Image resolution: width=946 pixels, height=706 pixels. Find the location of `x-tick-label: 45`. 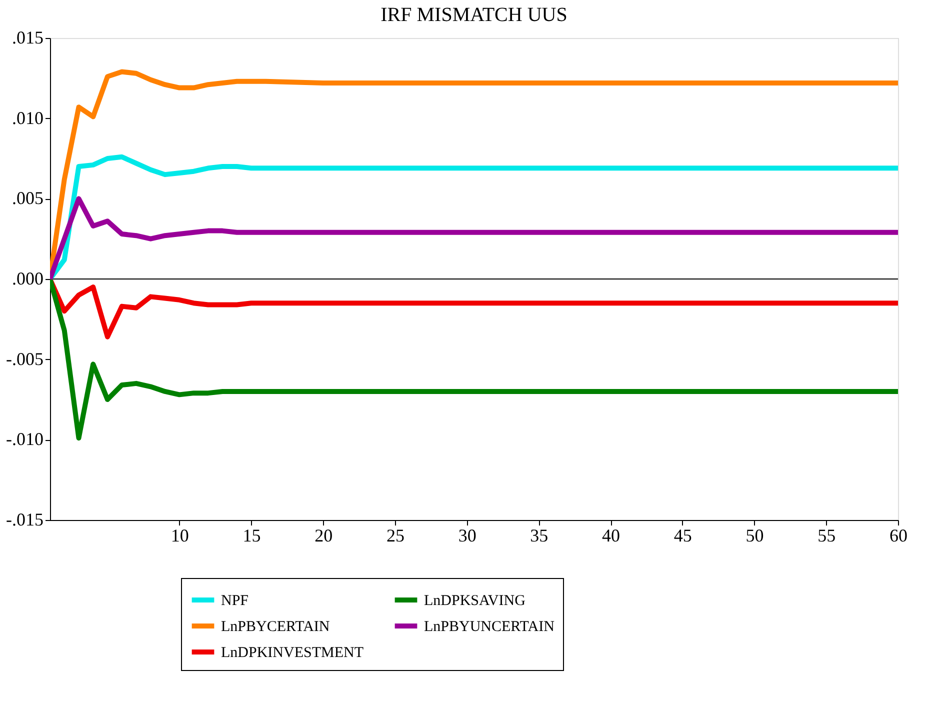

x-tick-label: 45 is located at coordinates (683, 536).